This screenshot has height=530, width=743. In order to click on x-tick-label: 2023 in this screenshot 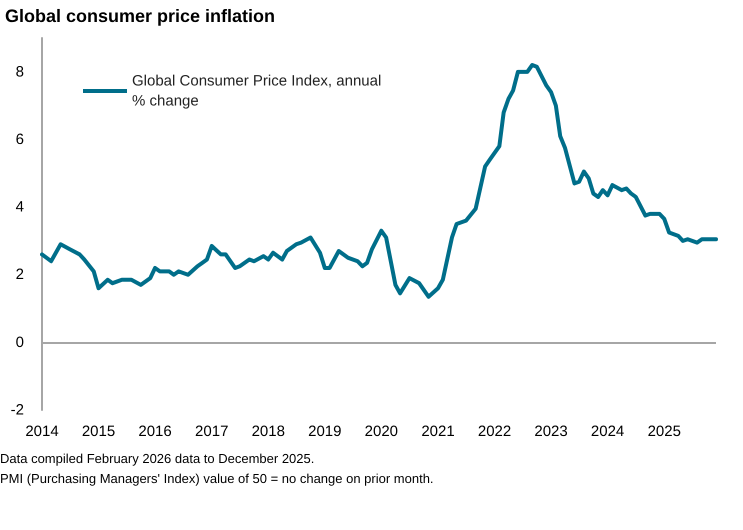, I will do `click(551, 431)`.